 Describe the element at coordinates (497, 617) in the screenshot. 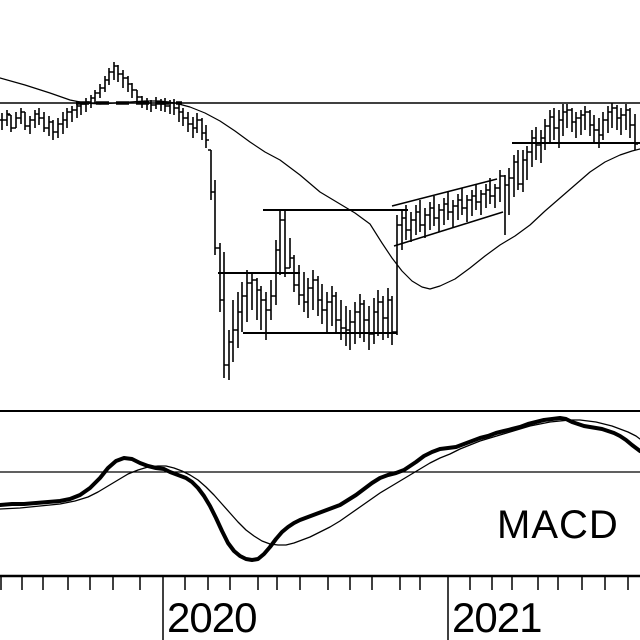

I see `year-label-2021: 2021` at that location.